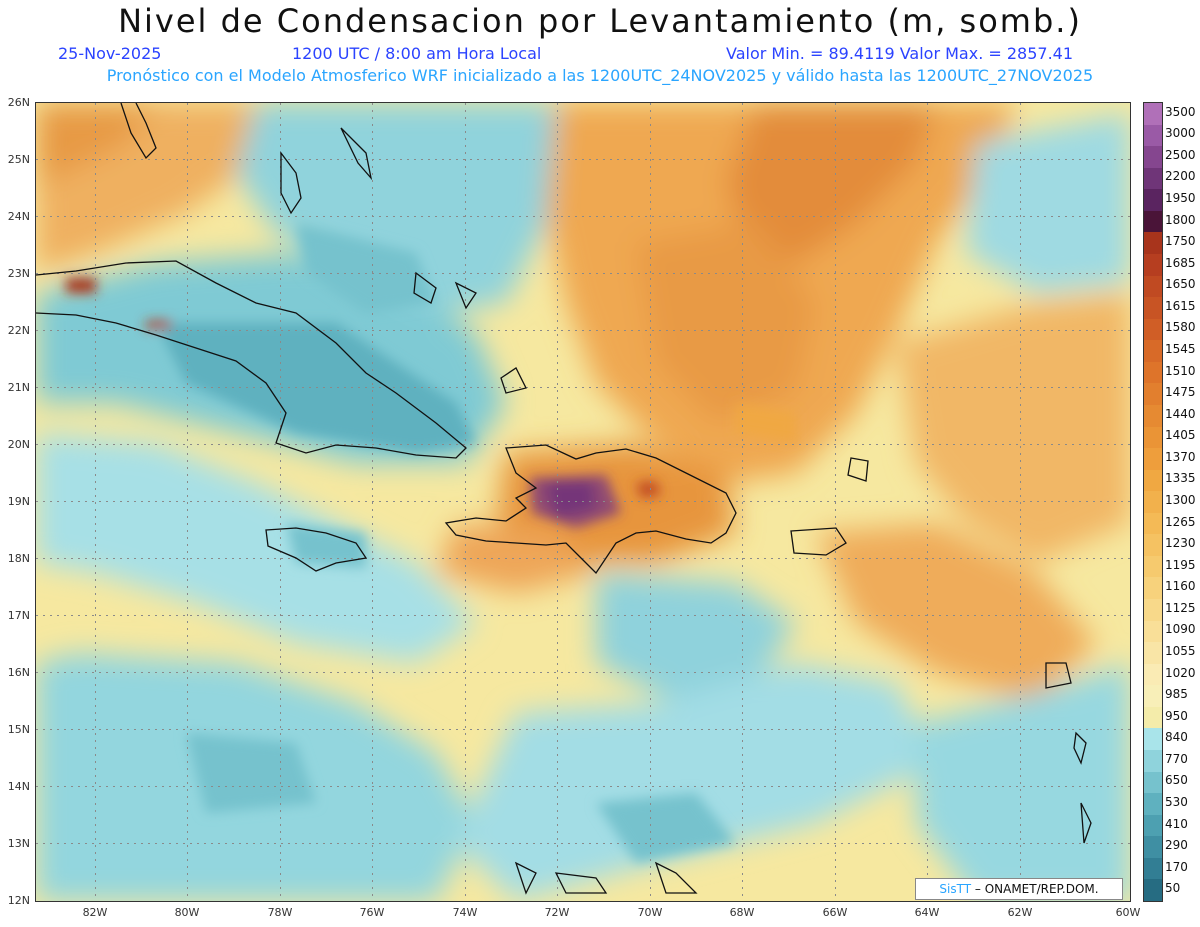 The image size is (1200, 927). Describe the element at coordinates (187, 912) in the screenshot. I see `lon-tick: 80W` at that location.